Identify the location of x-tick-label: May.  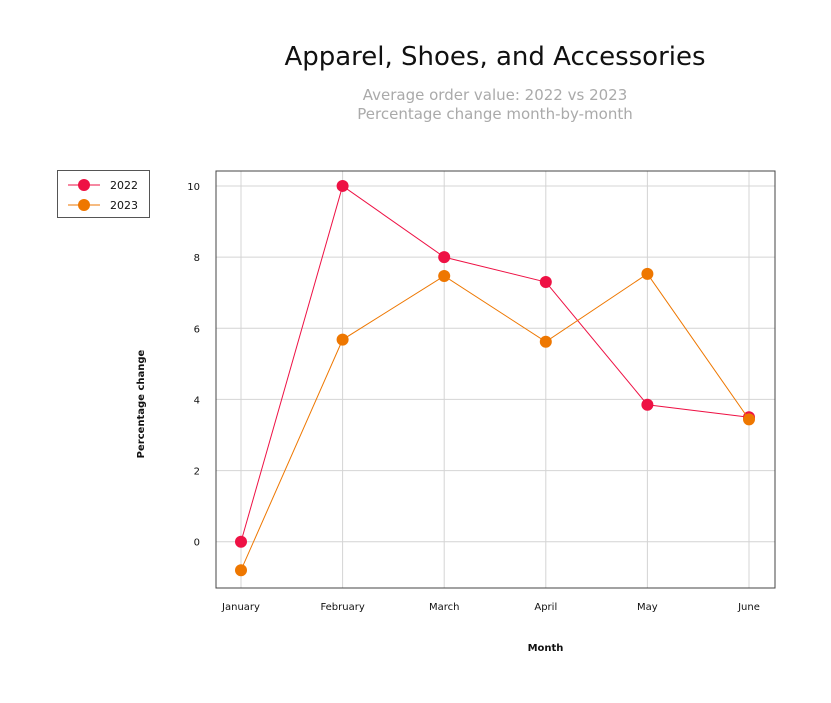
(647, 607).